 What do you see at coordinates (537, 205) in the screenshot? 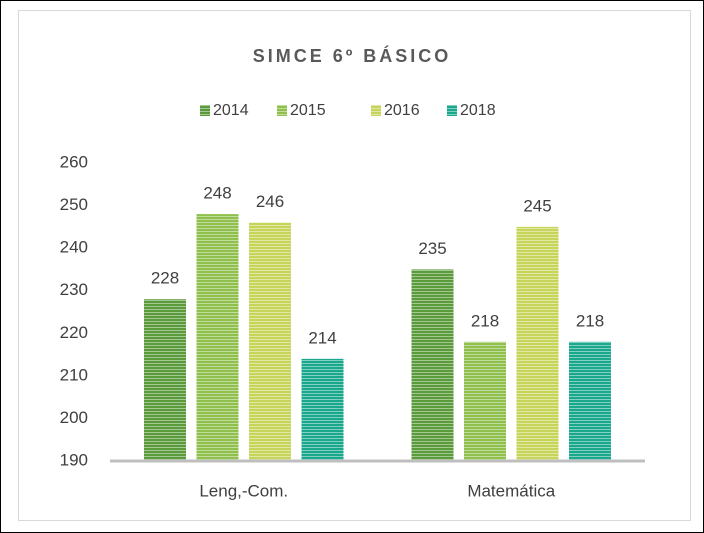
I see `data-label: 245` at bounding box center [537, 205].